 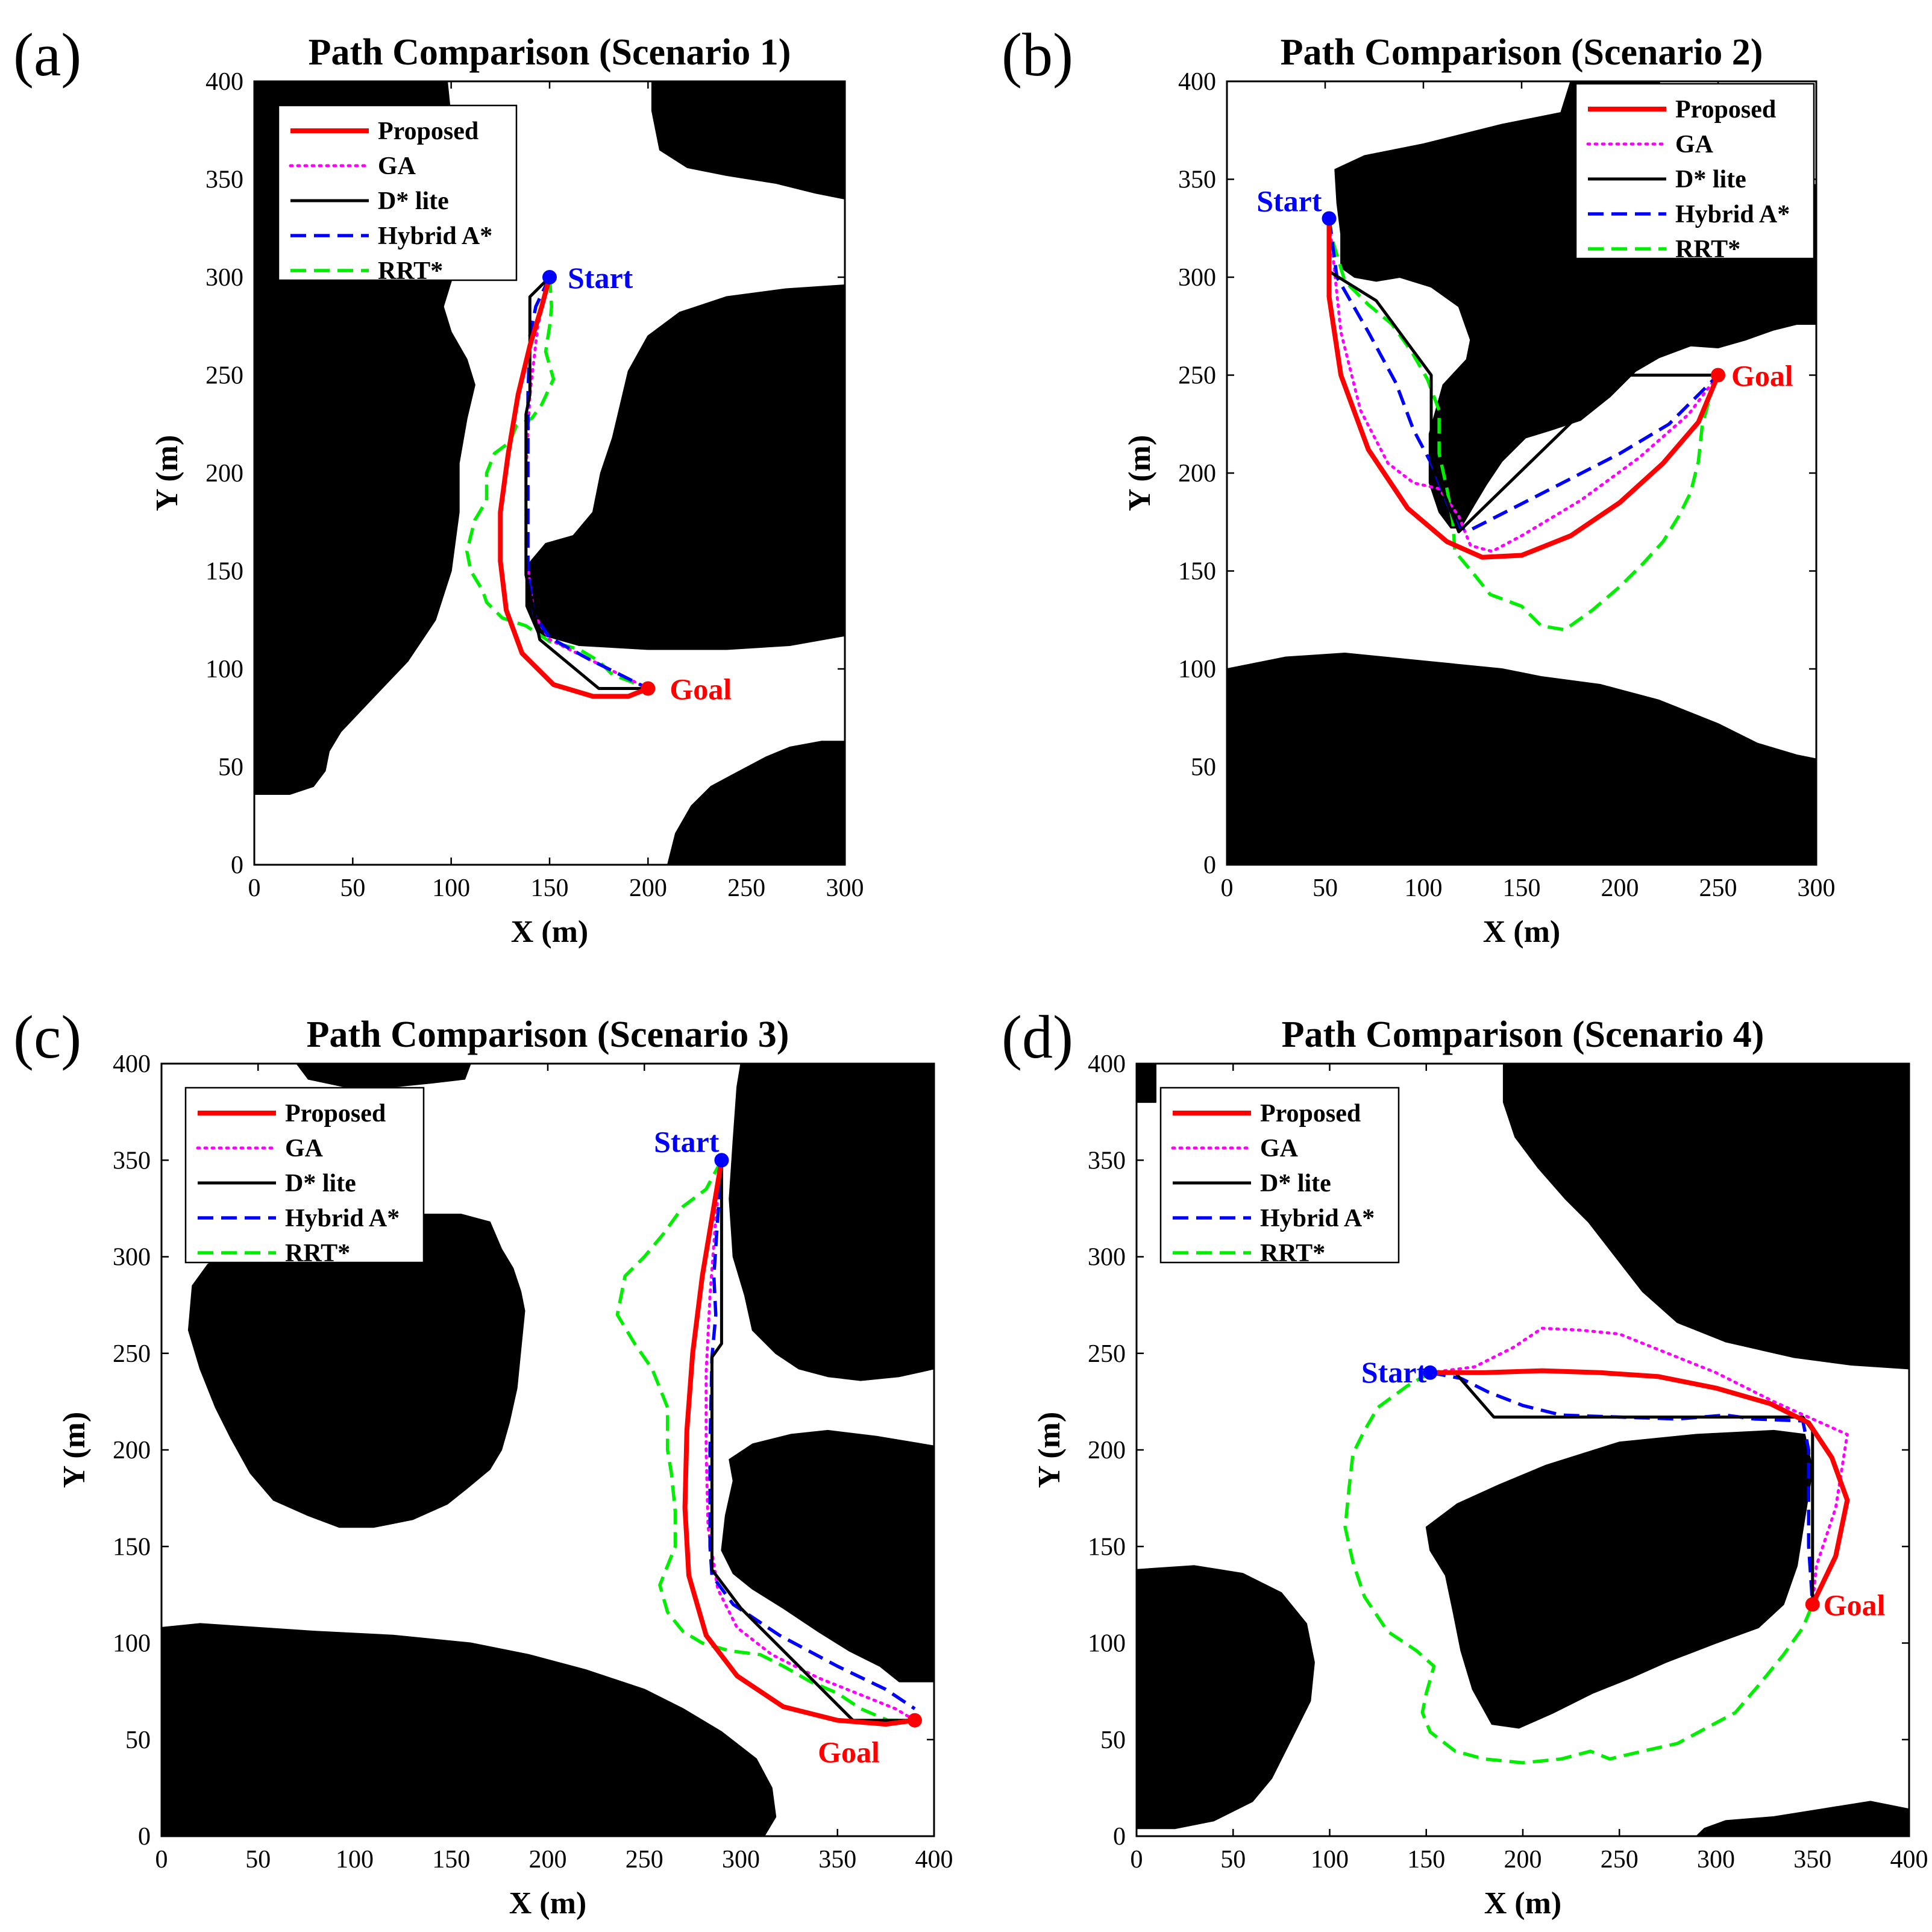 What do you see at coordinates (47, 55) in the screenshot?
I see `panel-label-1: (a)` at bounding box center [47, 55].